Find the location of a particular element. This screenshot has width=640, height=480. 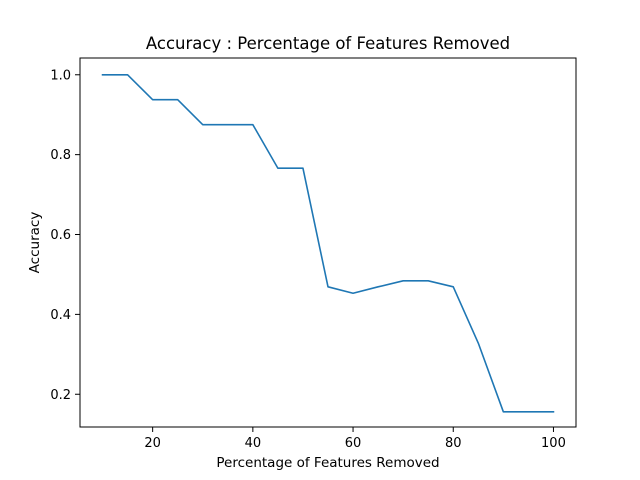

x-tick-label: 40 is located at coordinates (253, 443).